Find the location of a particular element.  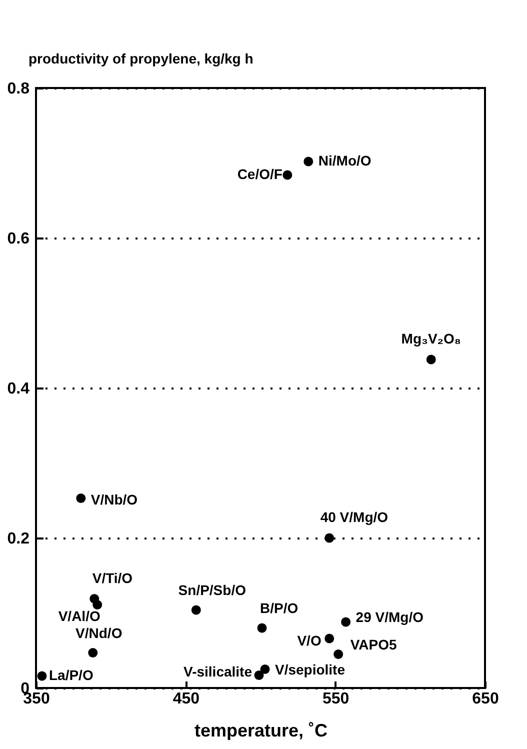

x-tick-label: 450 is located at coordinates (186, 699).